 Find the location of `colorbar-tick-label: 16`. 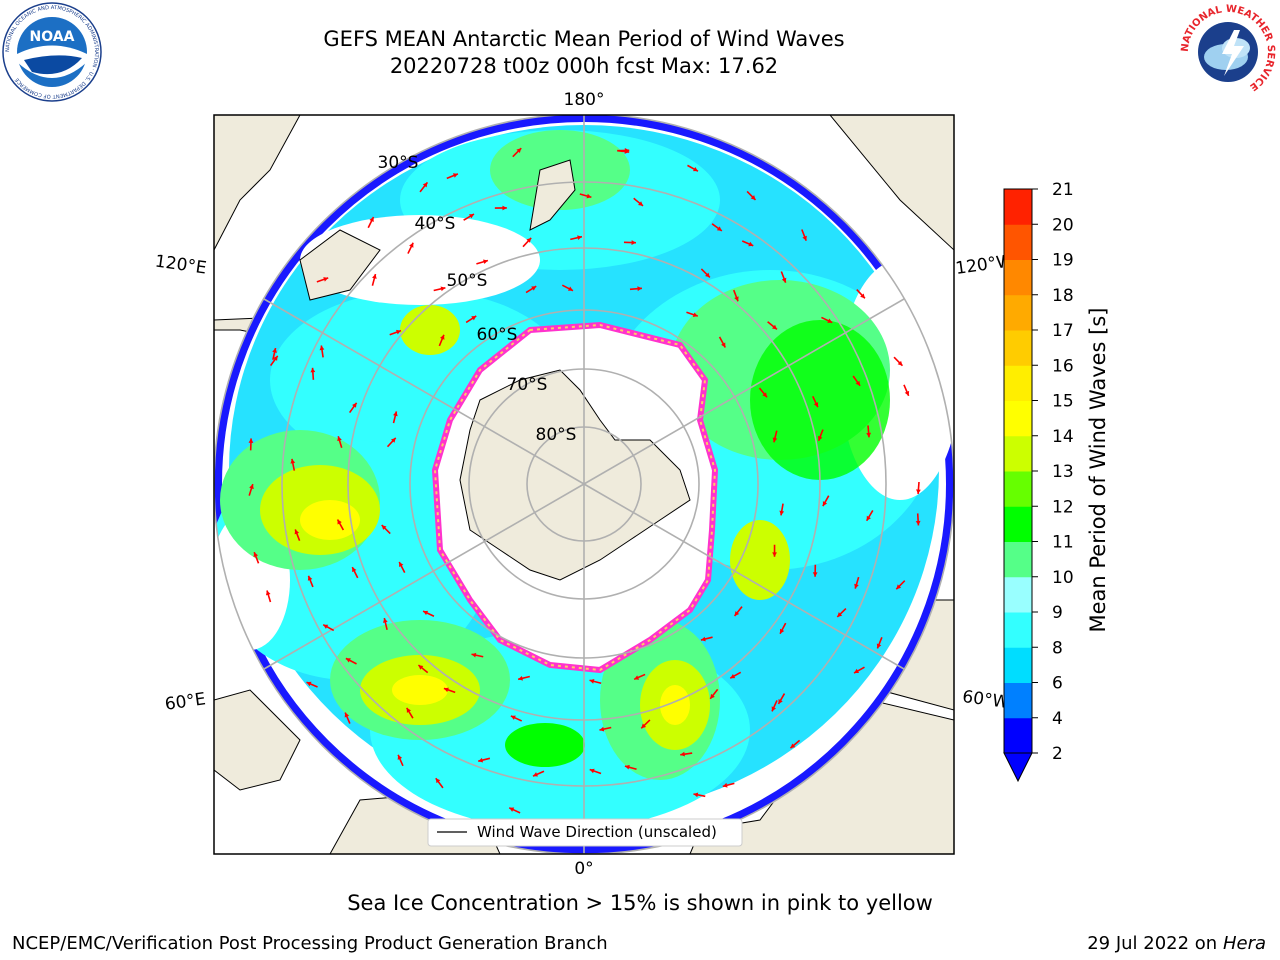

colorbar-tick-label: 16 is located at coordinates (1063, 366).